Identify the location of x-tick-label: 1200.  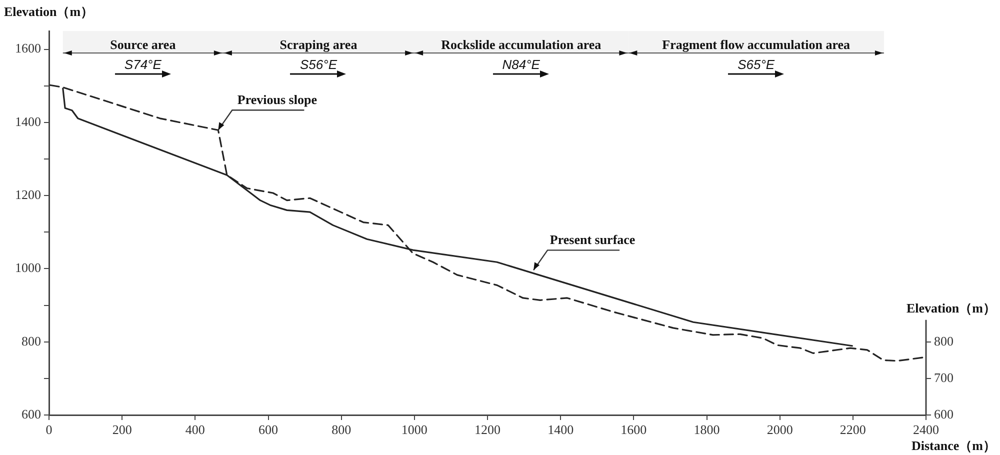
(487, 430).